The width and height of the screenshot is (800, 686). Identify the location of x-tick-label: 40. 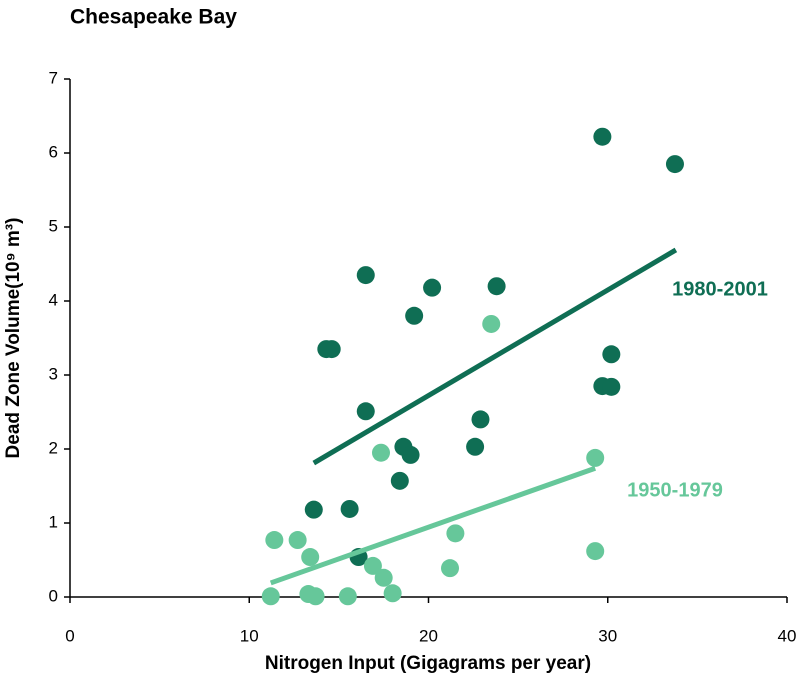
(787, 635).